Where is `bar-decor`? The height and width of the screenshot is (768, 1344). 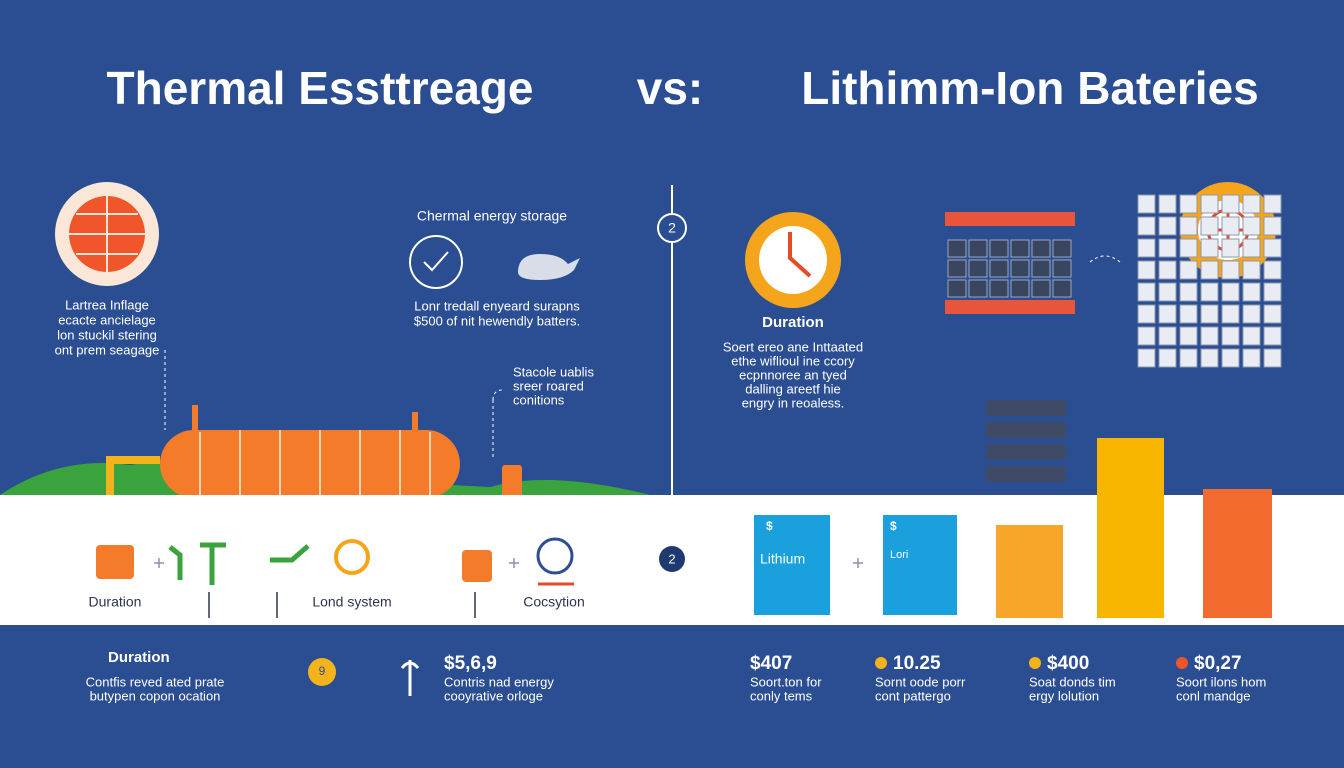
bar-decor is located at coordinates (1130, 528).